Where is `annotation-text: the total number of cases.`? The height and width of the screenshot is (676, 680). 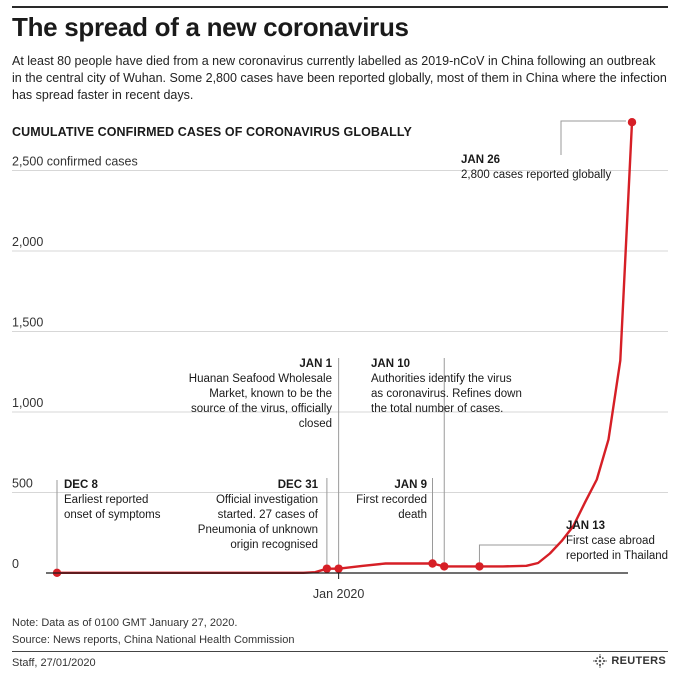
annotation-text: the total number of cases. is located at coordinates (437, 409).